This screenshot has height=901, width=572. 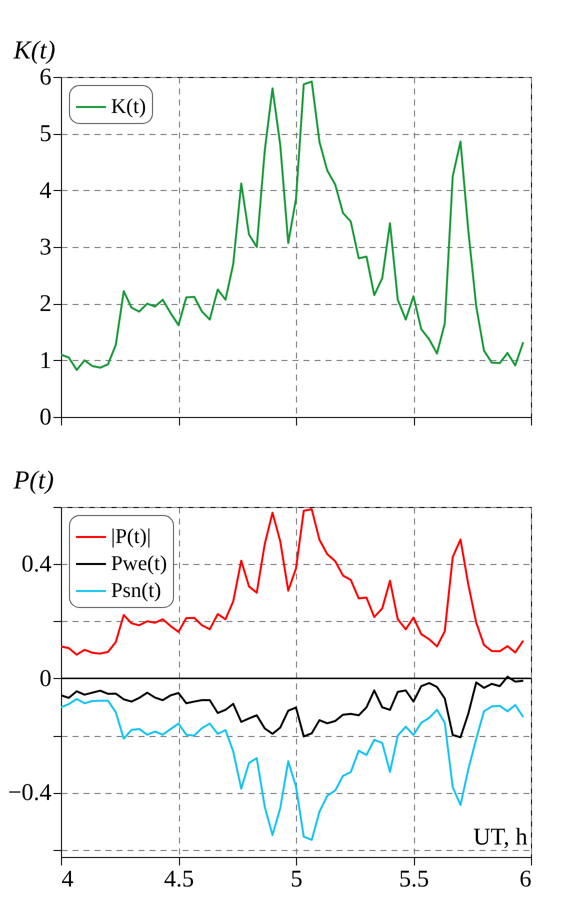 What do you see at coordinates (179, 879) in the screenshot?
I see `x-tick-label: 4.5` at bounding box center [179, 879].